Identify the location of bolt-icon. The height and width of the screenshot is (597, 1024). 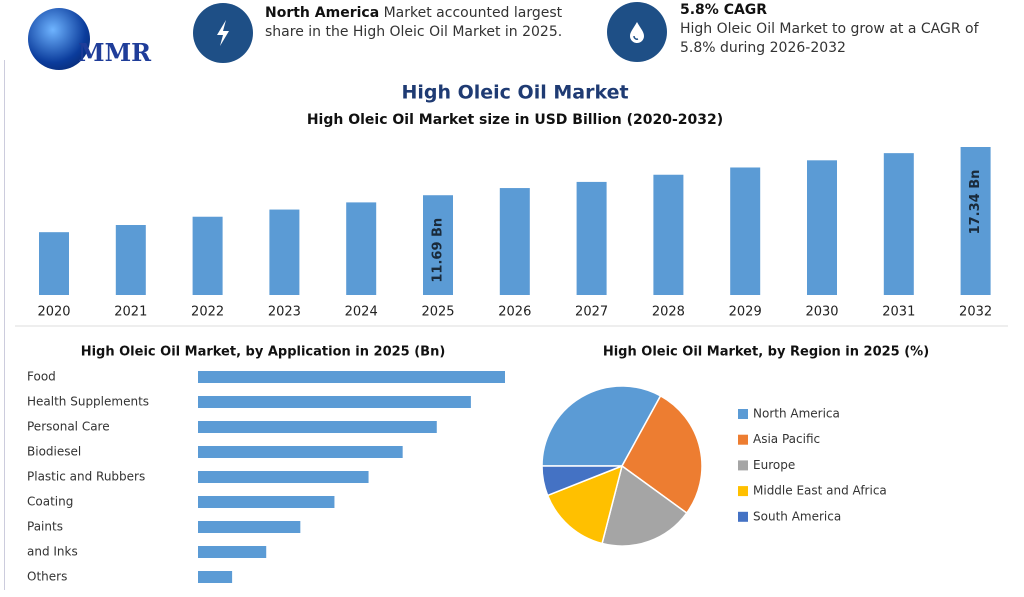
(223, 33).